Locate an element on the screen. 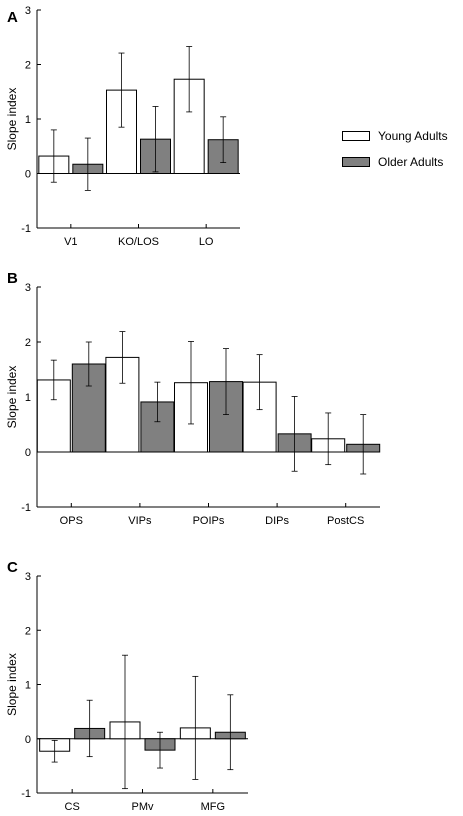 The width and height of the screenshot is (463, 816). panel-b-x-tick-label: OPS is located at coordinates (71, 521).